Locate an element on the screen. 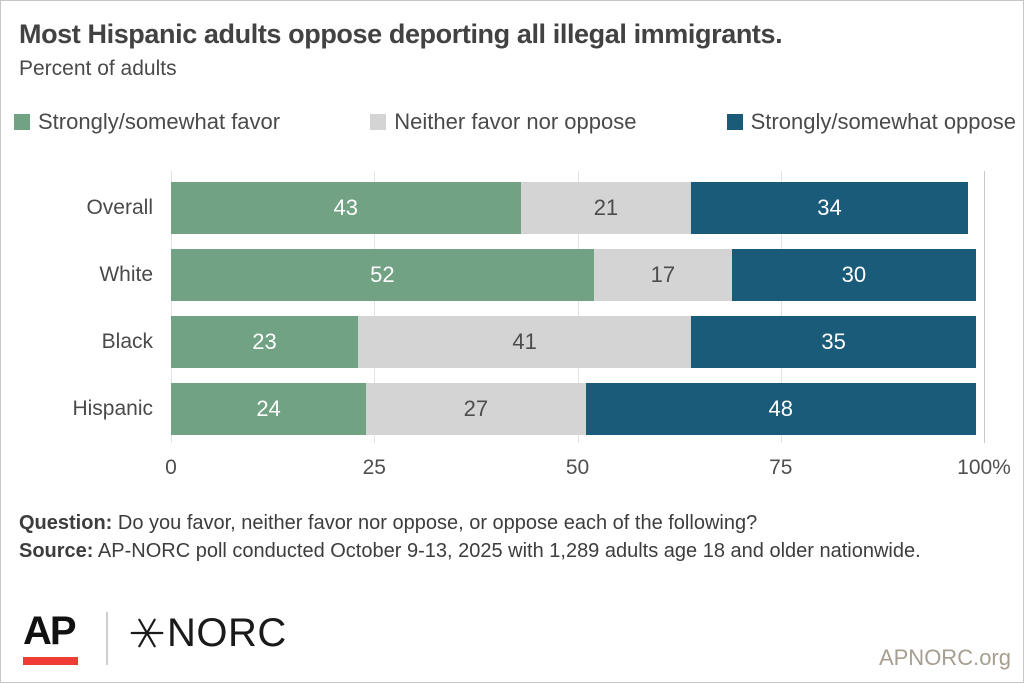  bar-segment: 21 is located at coordinates (606, 208).